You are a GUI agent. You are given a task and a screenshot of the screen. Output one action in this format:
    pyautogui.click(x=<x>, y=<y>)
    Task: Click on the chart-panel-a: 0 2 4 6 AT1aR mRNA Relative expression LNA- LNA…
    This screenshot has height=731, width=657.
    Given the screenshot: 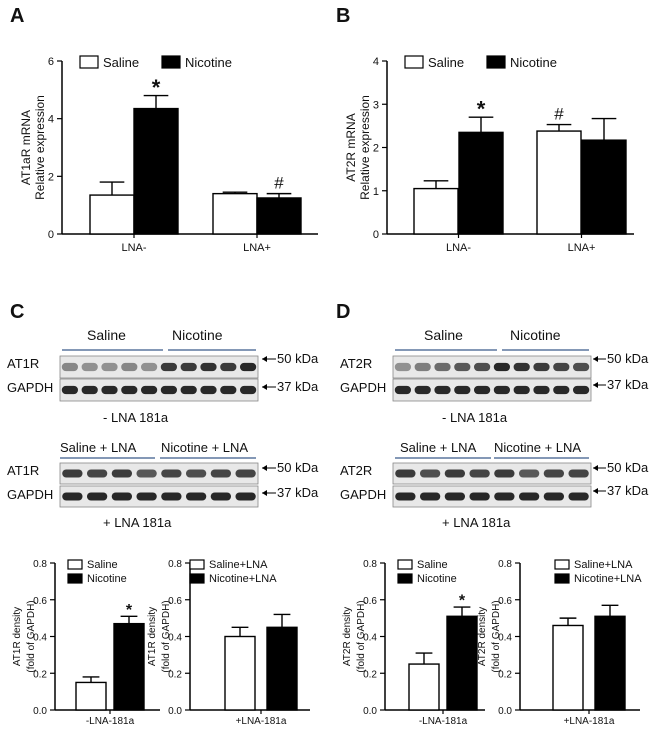 What is the action you would take?
    pyautogui.click(x=168, y=154)
    